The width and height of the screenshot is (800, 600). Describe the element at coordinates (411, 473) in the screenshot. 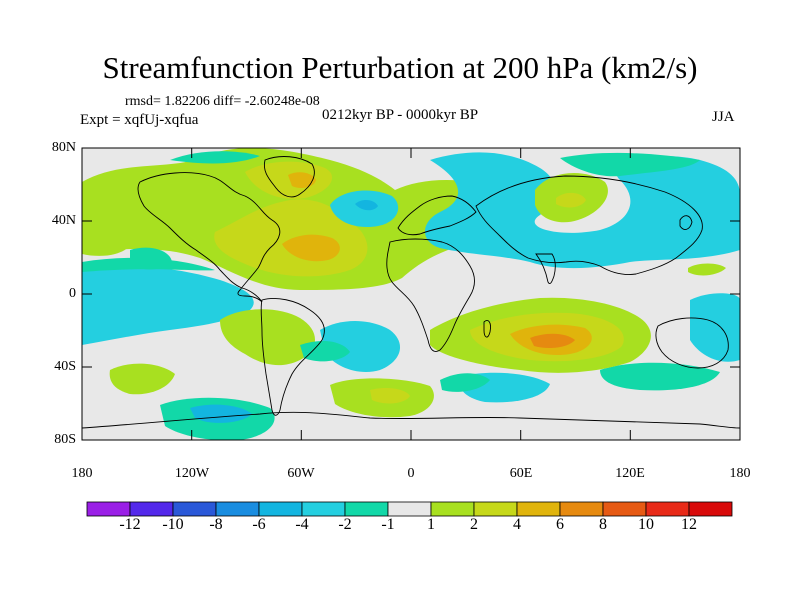

I see `lon-label-0: 0` at that location.